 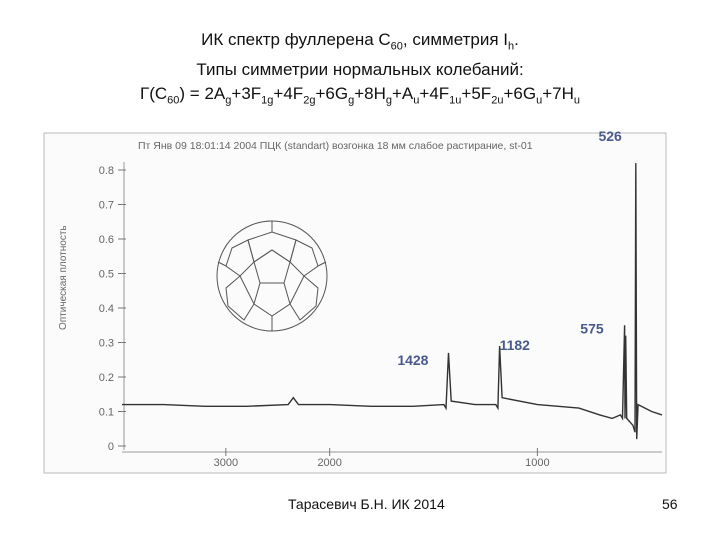 What do you see at coordinates (309, 100) in the screenshot?
I see `subscript: 2g` at bounding box center [309, 100].